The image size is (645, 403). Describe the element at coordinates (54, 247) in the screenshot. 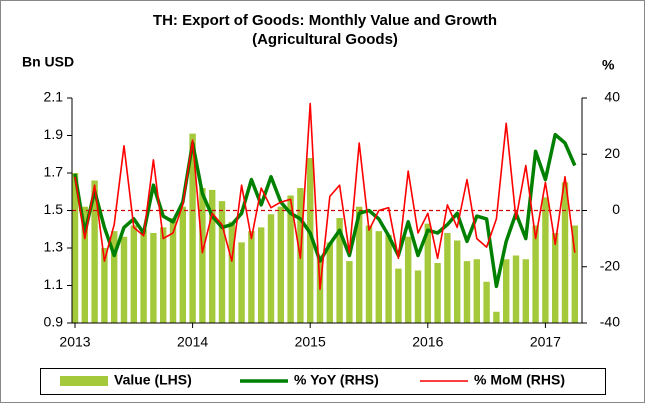

I see `y-tick-label: 1.3` at that location.